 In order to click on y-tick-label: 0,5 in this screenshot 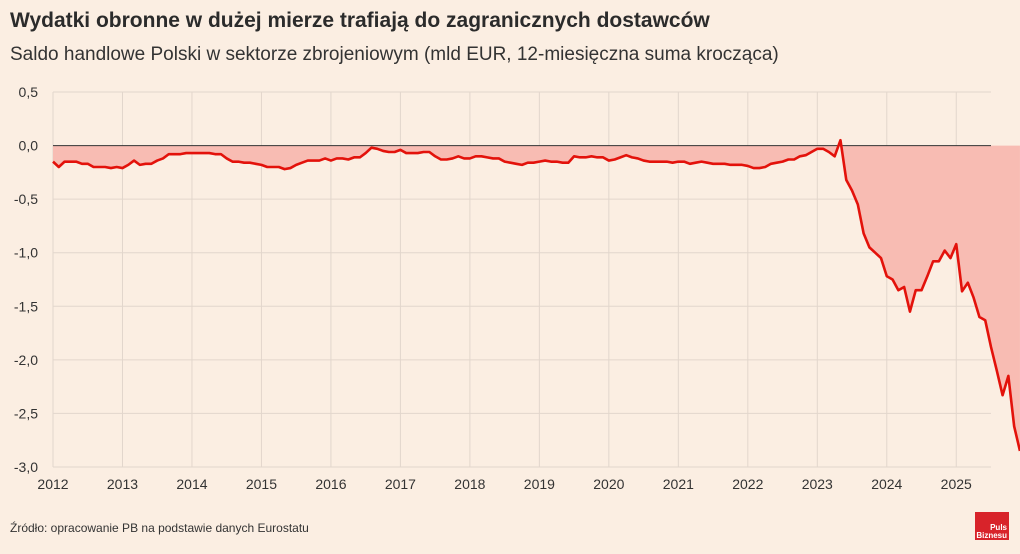, I will do `click(29, 92)`.